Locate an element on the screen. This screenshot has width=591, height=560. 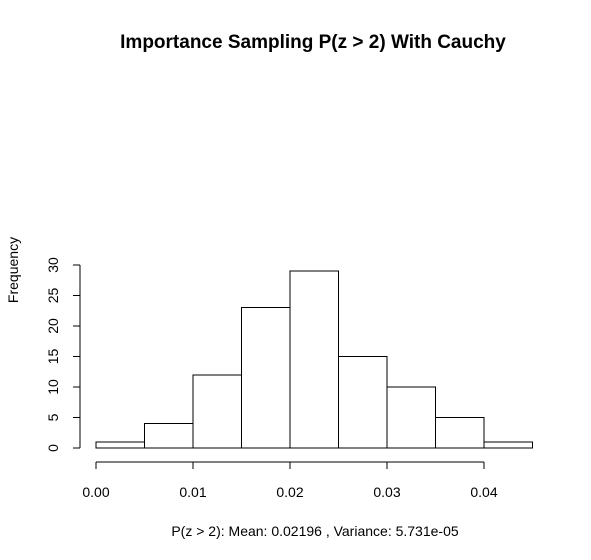
x-tick-label-4: 0.04 is located at coordinates (483, 492).